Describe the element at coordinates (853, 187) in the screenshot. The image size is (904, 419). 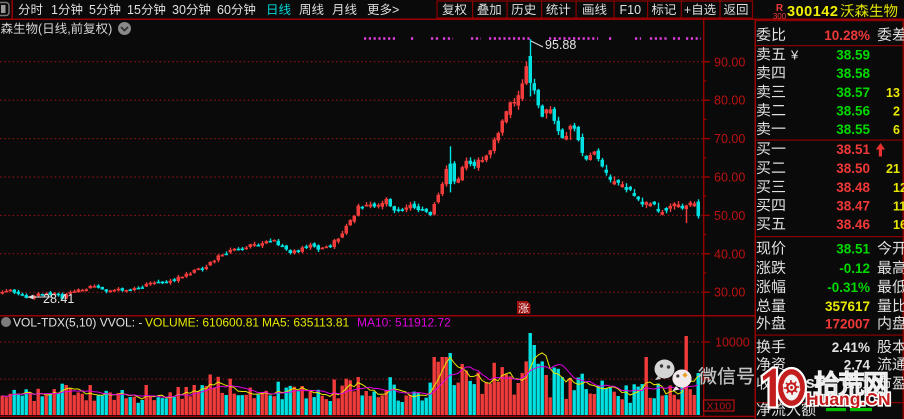
I see `svg-text: 38.48` at that location.